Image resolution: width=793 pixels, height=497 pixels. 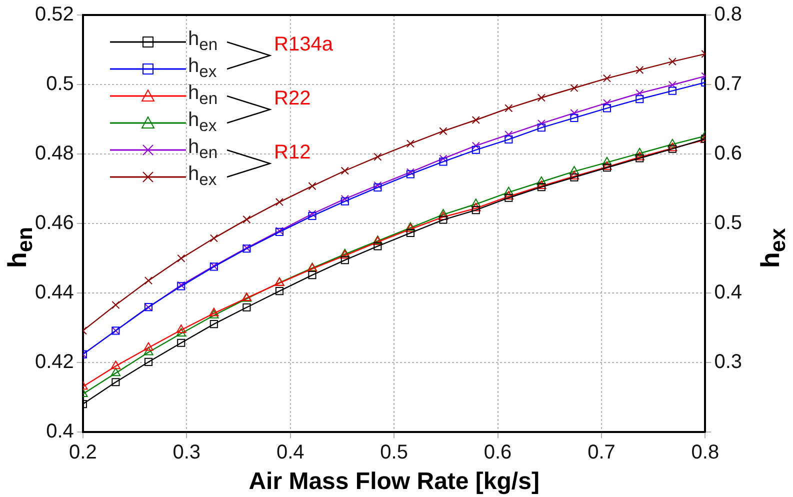 I want to click on y-tick-label: 0.5, so click(x=60, y=84).